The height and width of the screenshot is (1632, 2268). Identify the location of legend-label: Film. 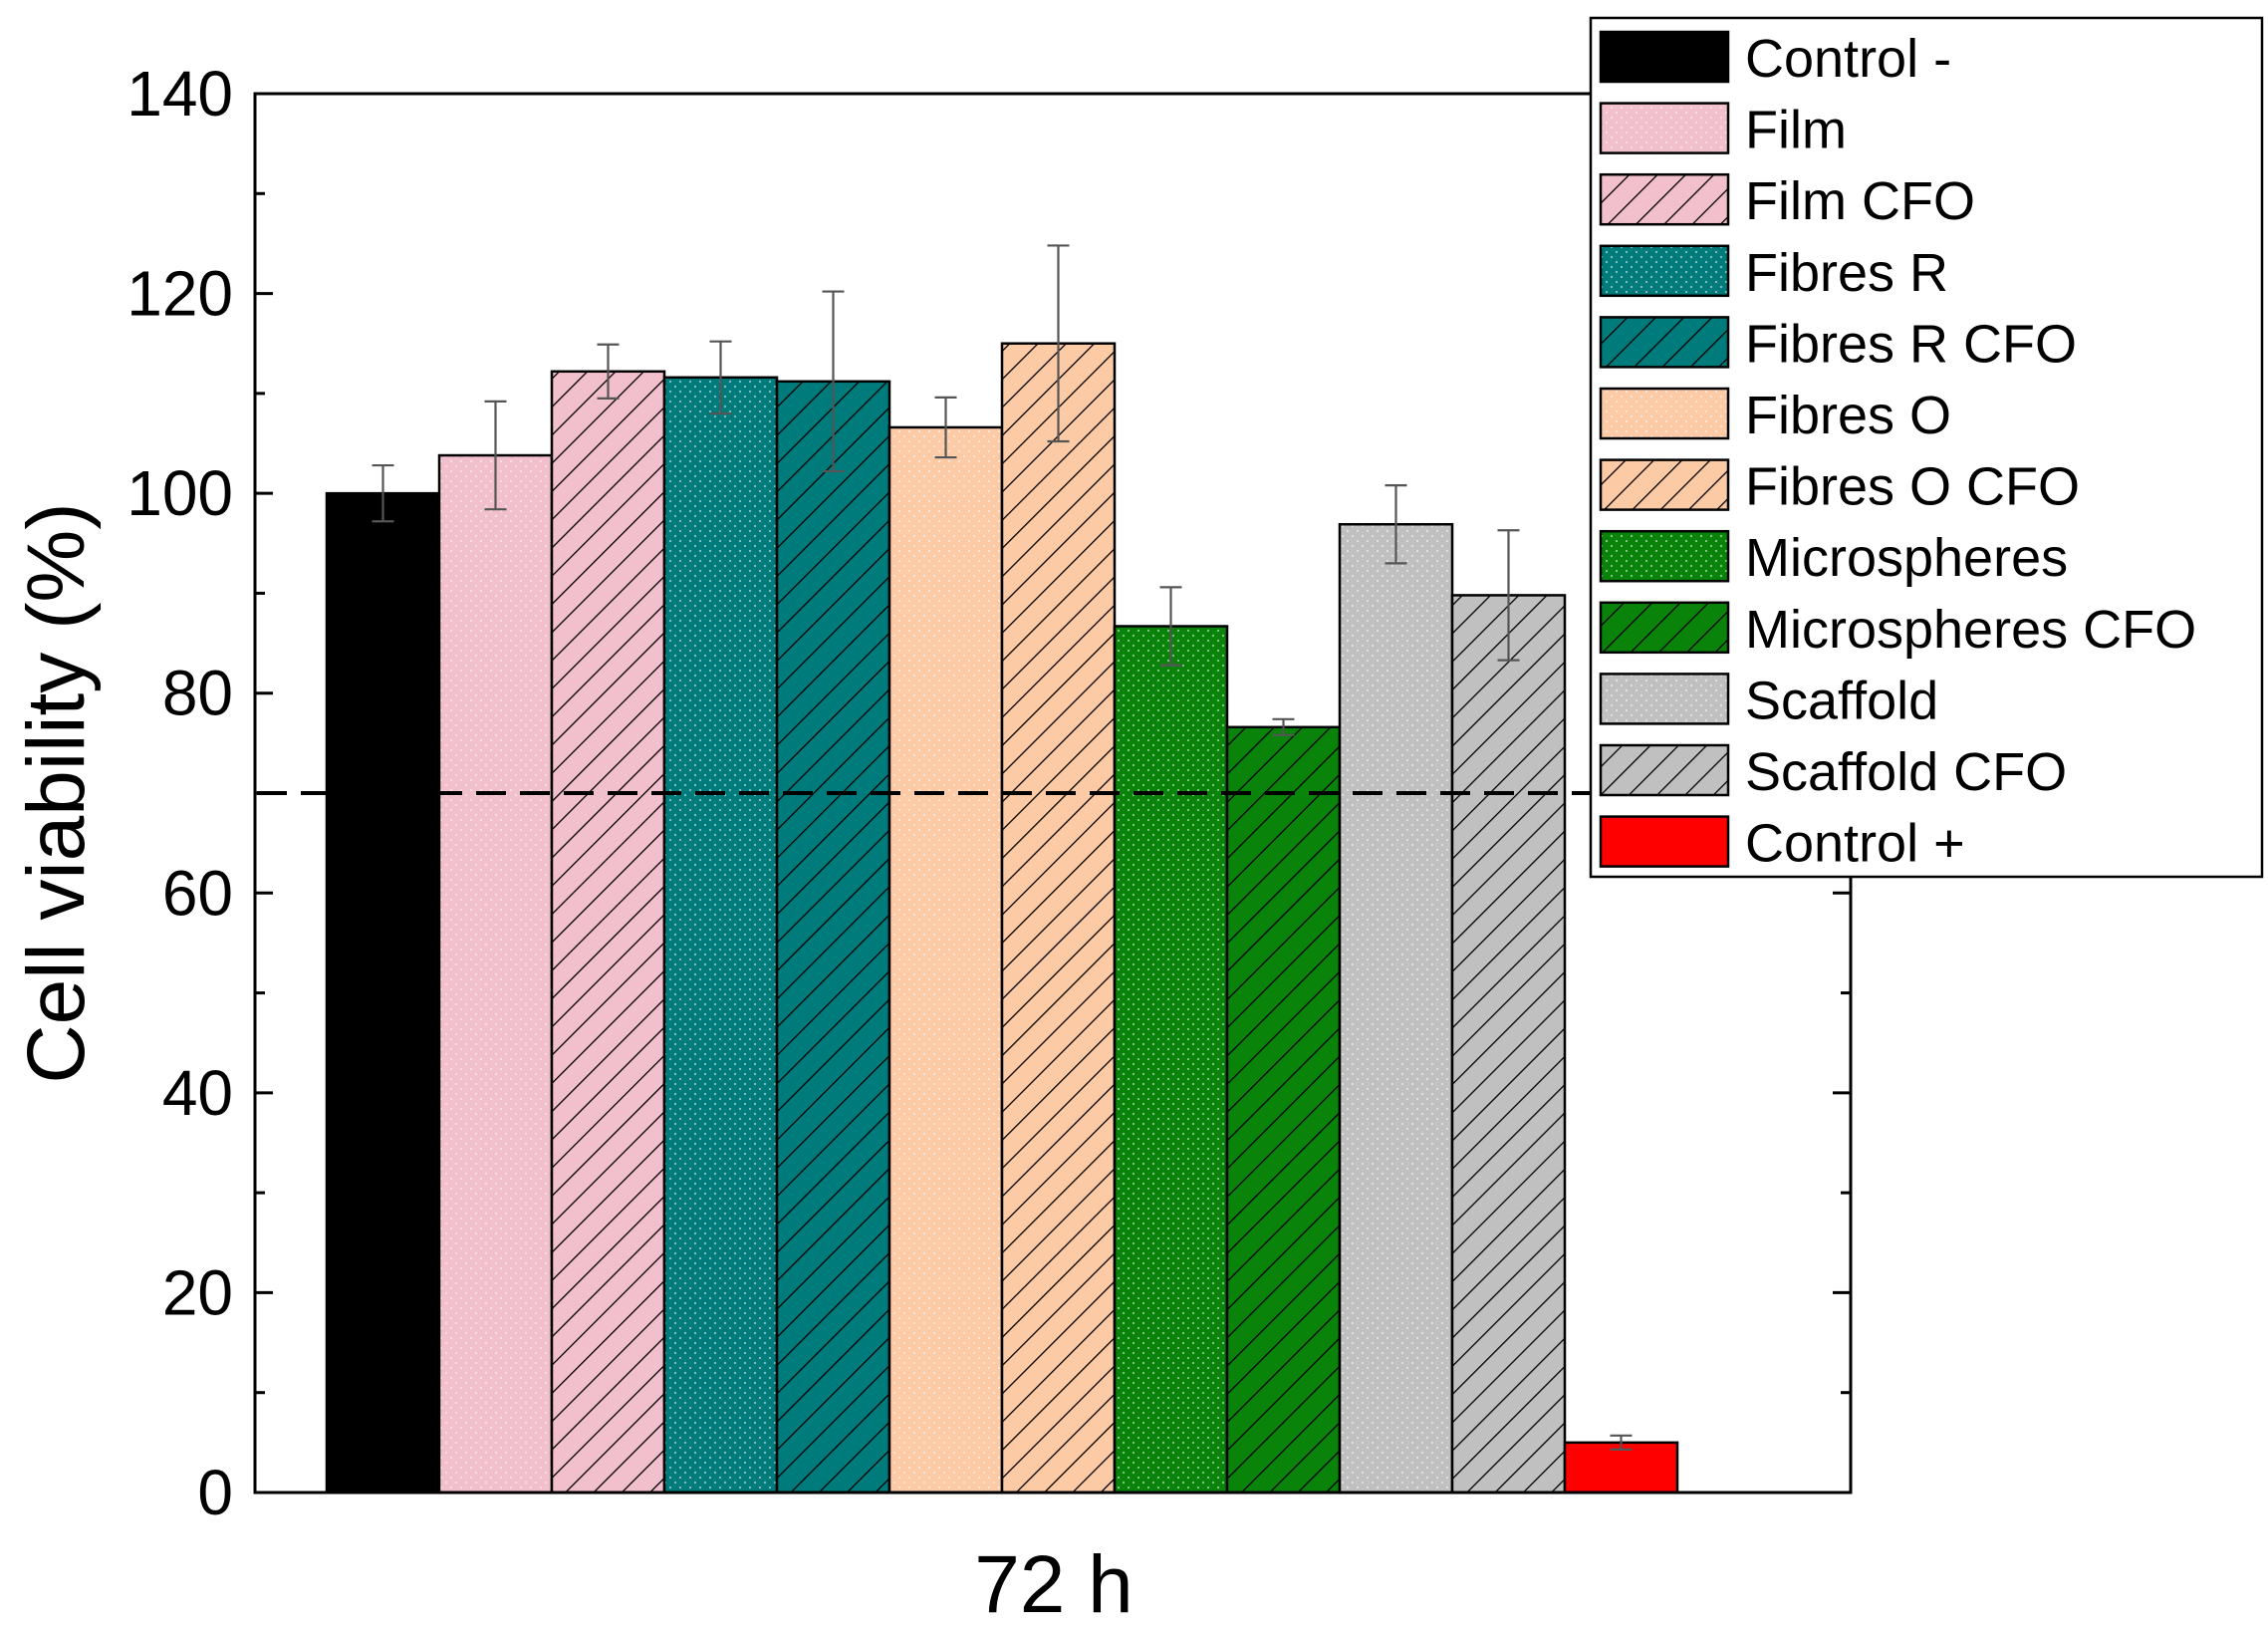
(1796, 130).